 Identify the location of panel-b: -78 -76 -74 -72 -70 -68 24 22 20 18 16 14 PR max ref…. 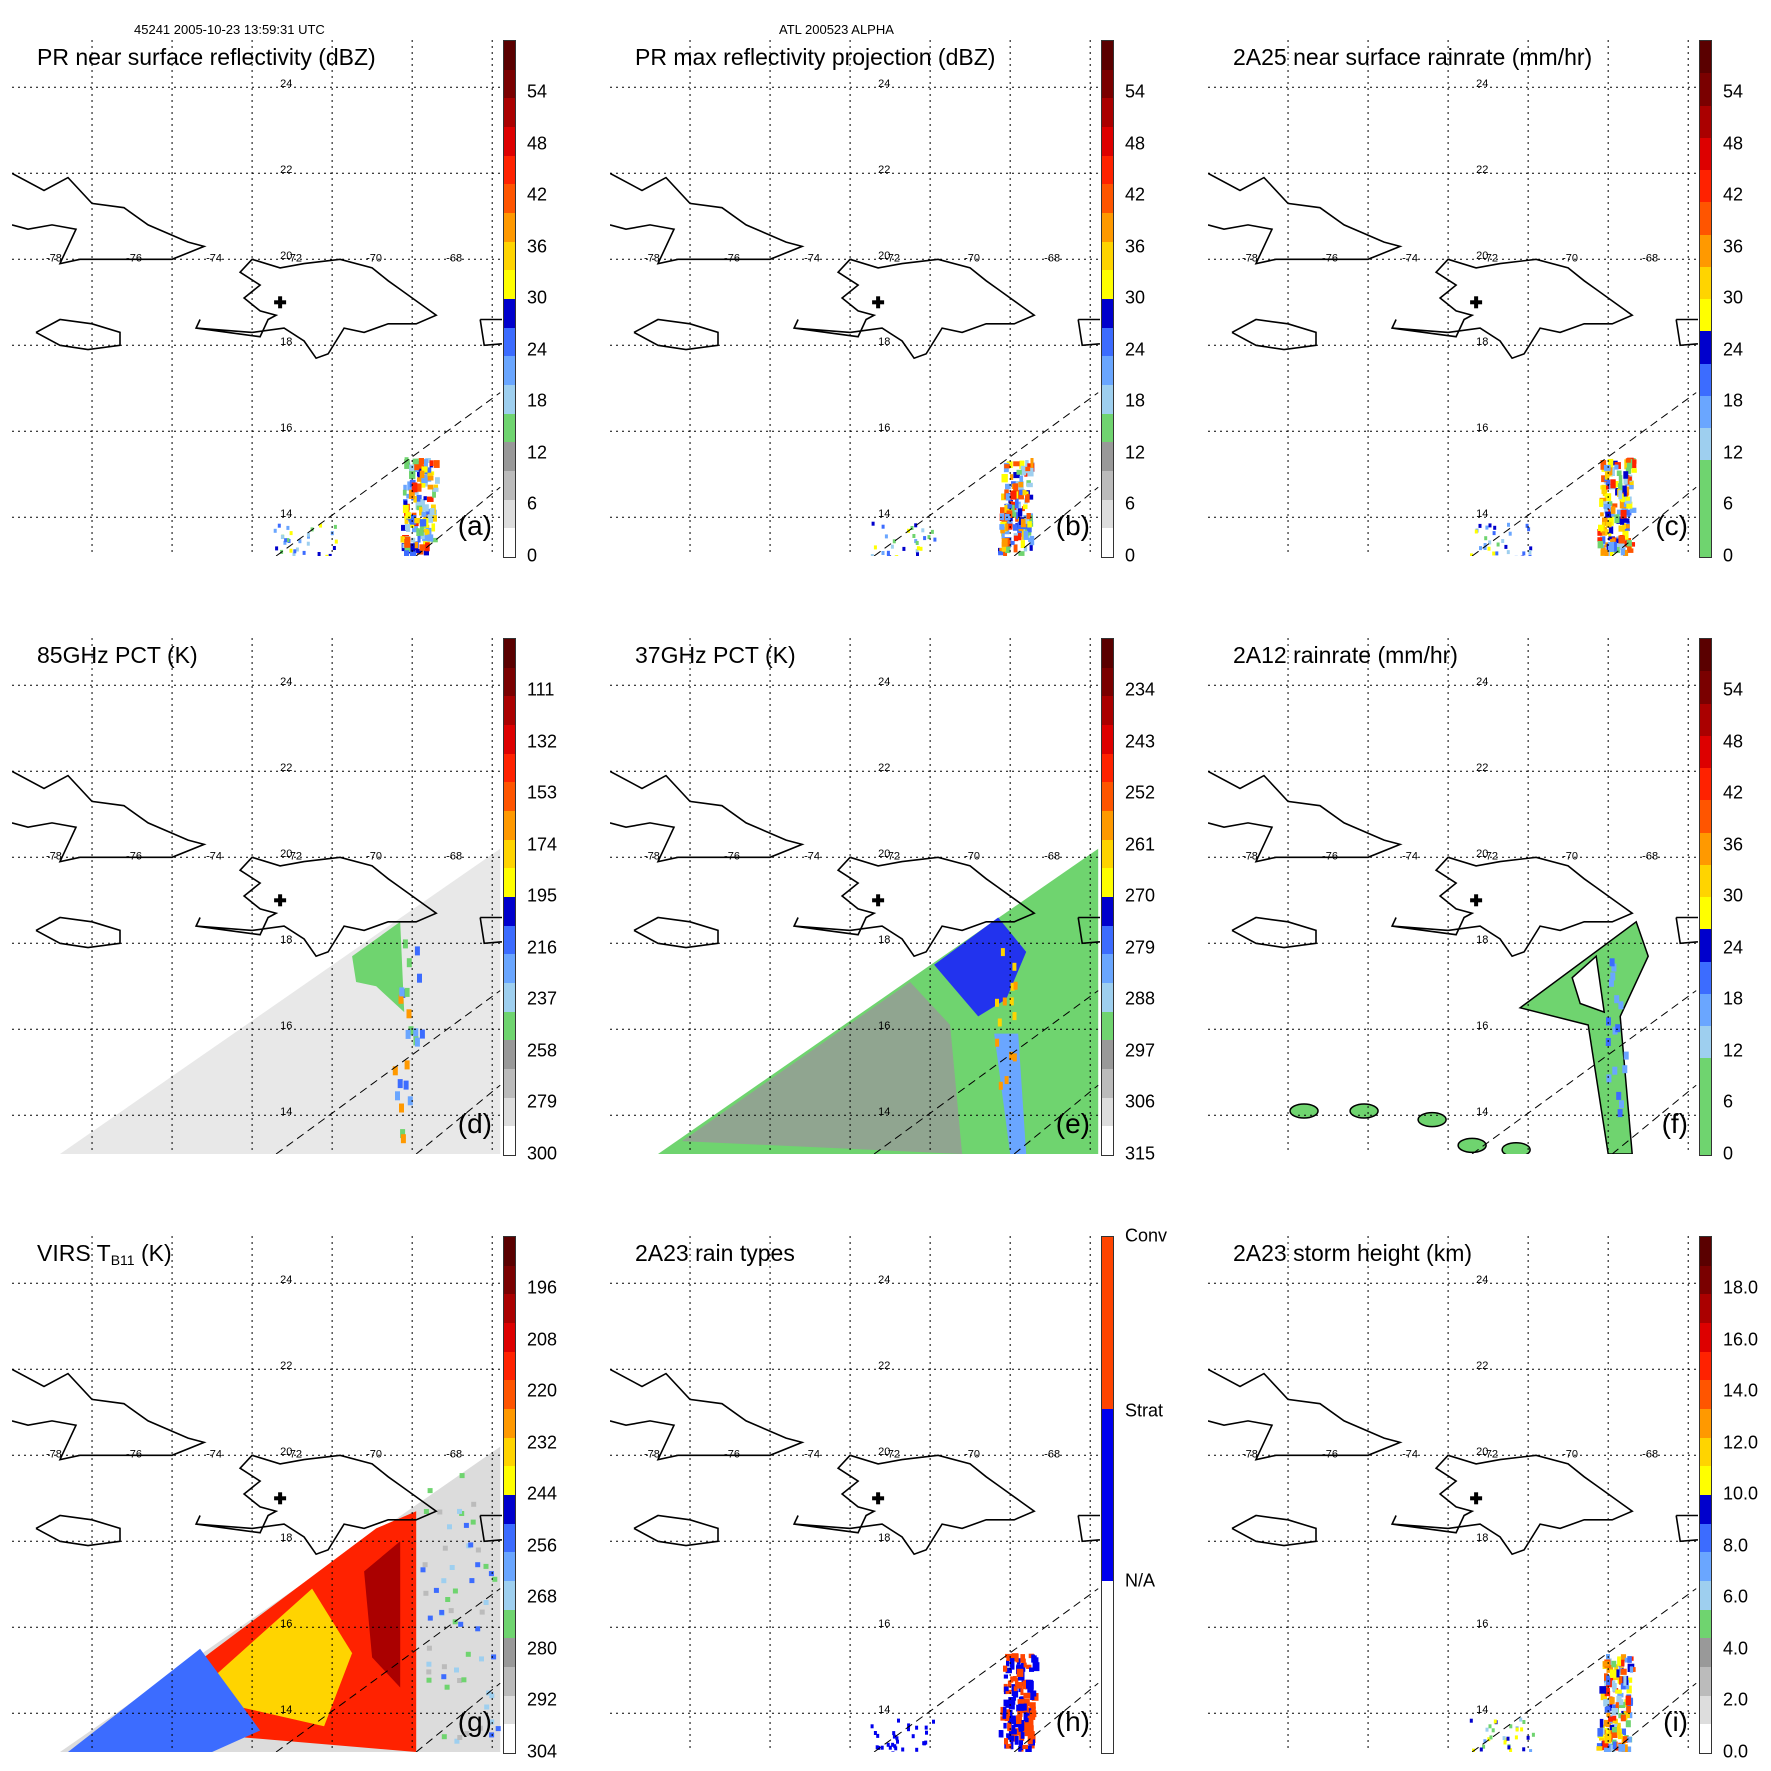
(877, 303).